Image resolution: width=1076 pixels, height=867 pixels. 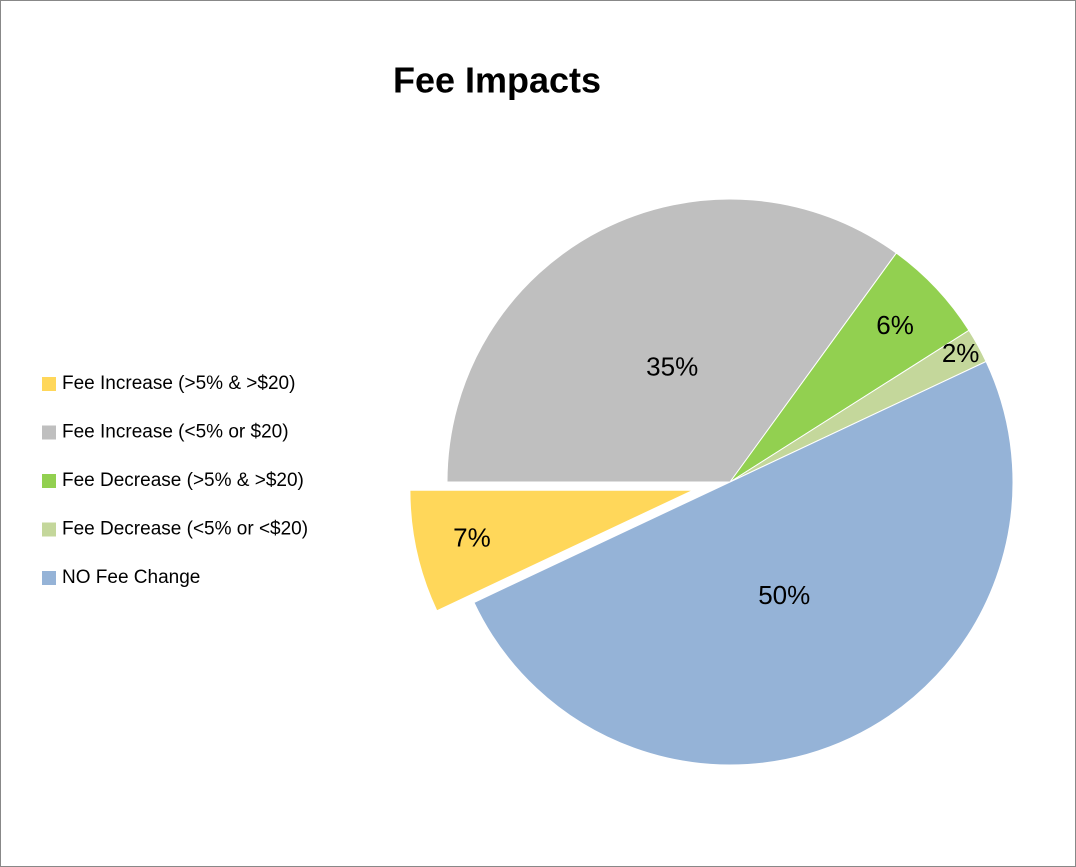 I want to click on legend-label: Fee Increase (<5% or $20), so click(x=175, y=432).